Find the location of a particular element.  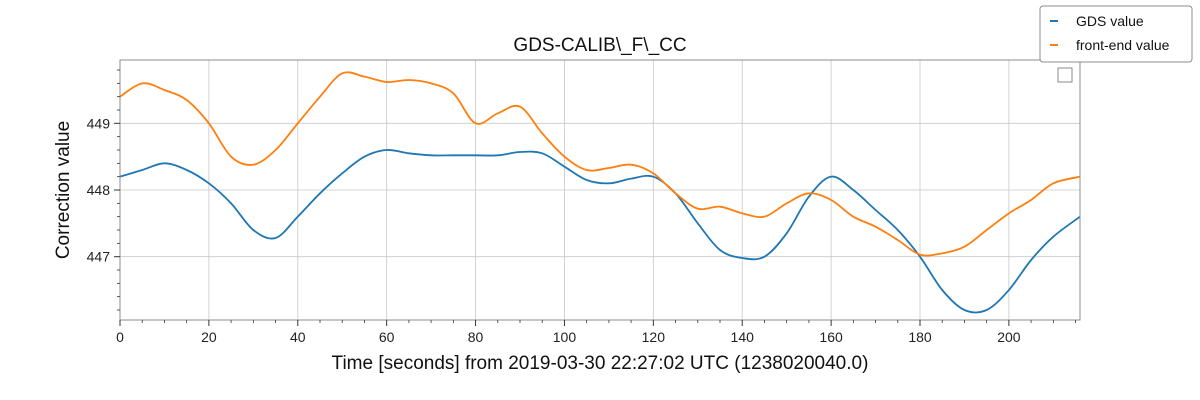

x-tick-label: 80 is located at coordinates (476, 337).